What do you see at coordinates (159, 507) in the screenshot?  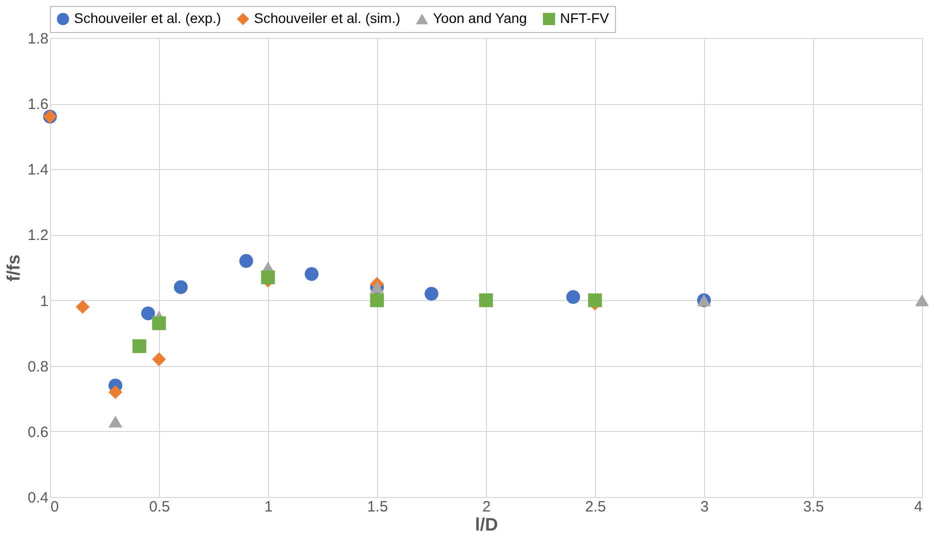 I see `x-tick-label: 0.5` at bounding box center [159, 507].